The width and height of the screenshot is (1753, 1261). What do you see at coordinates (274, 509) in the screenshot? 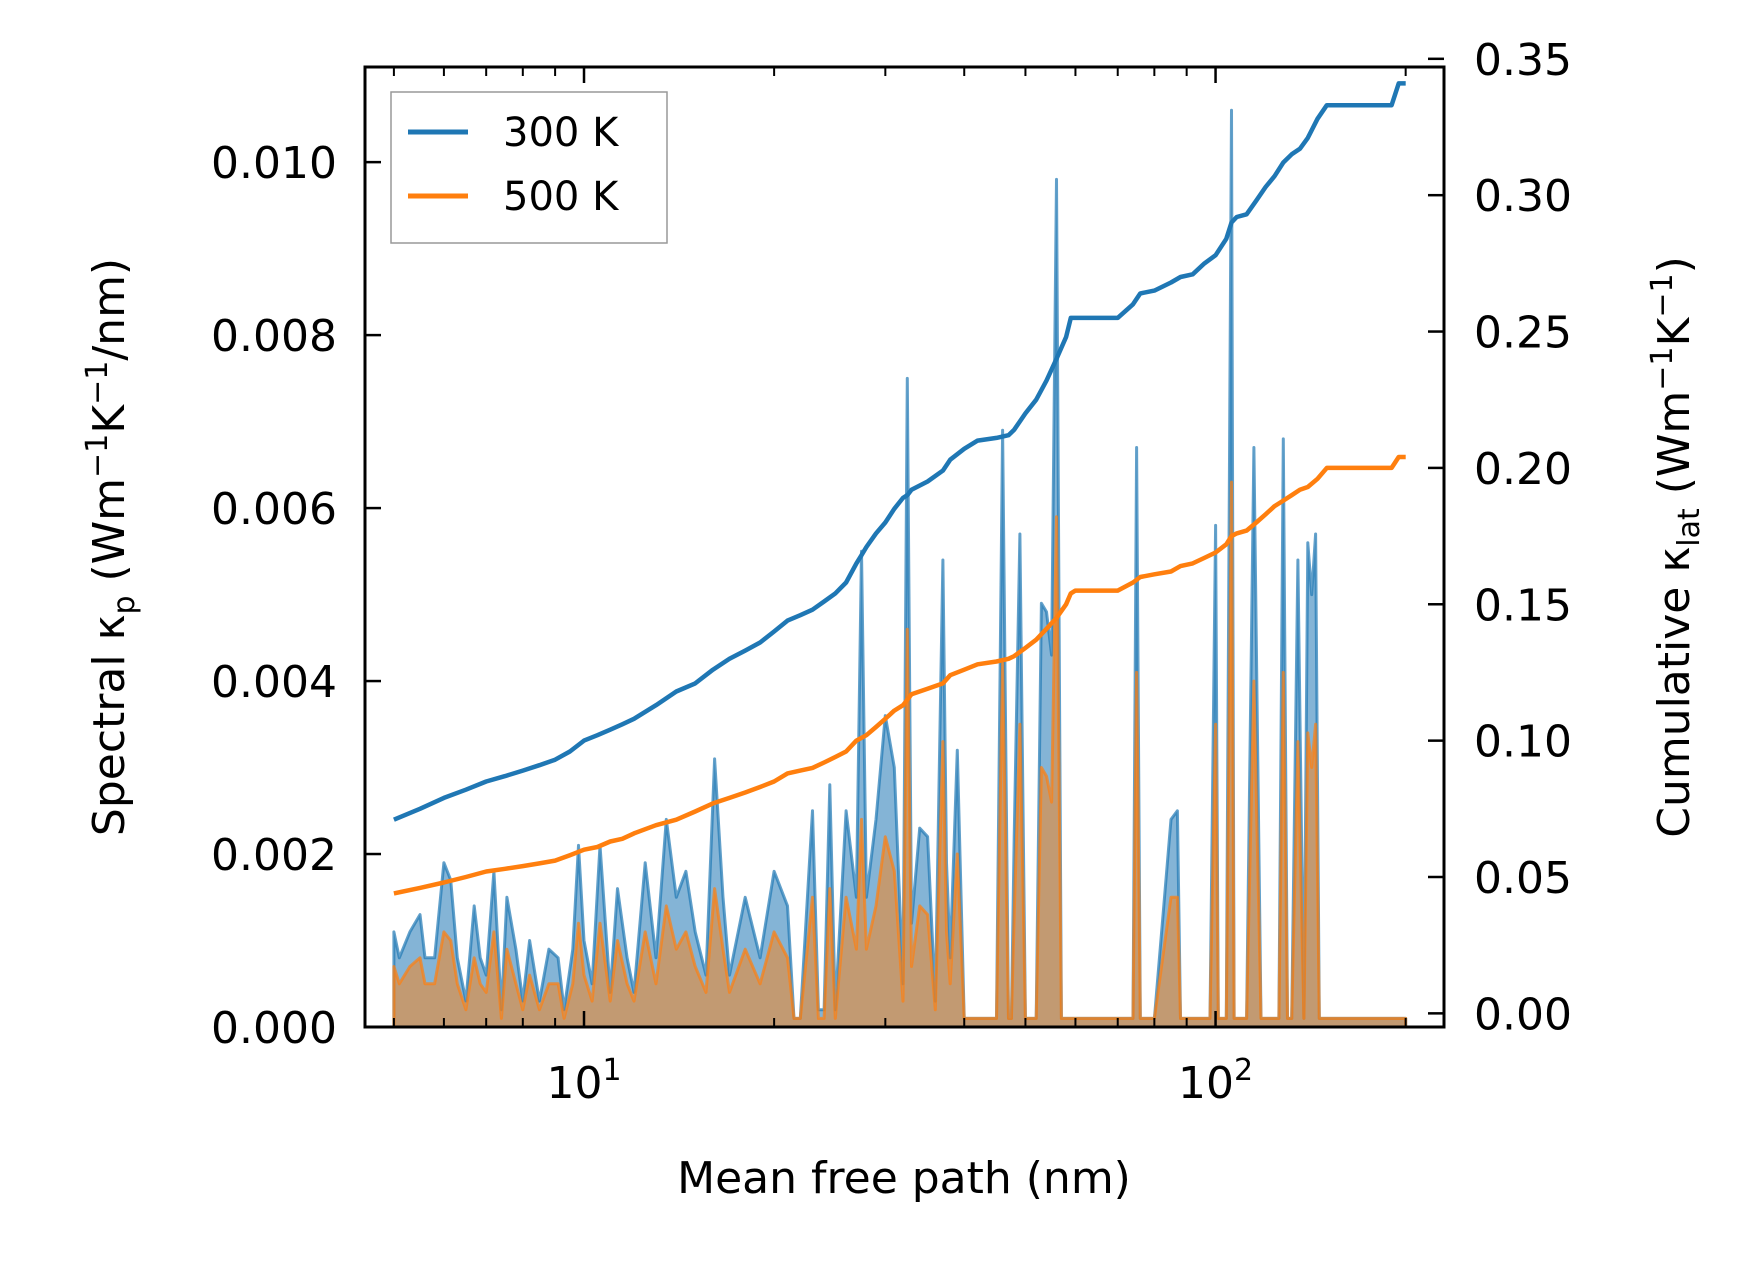
I see `y-left-tick-label: 0.006` at bounding box center [274, 509].